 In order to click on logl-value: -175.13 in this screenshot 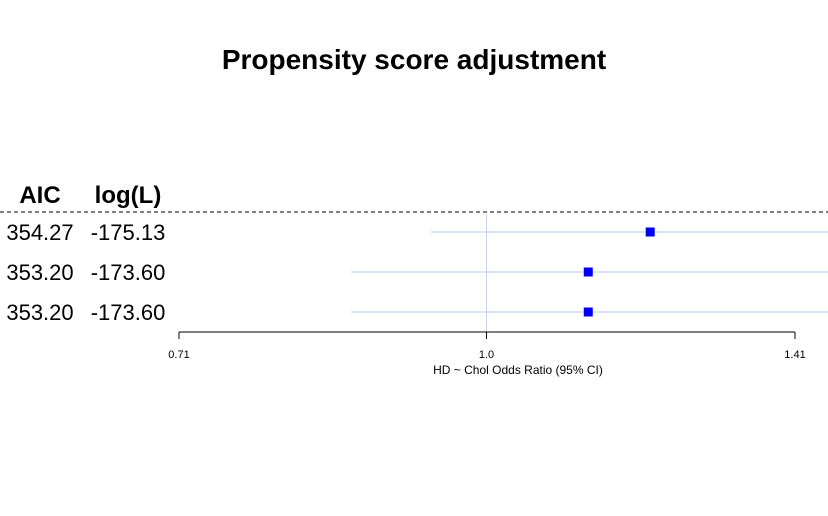, I will do `click(128, 232)`.